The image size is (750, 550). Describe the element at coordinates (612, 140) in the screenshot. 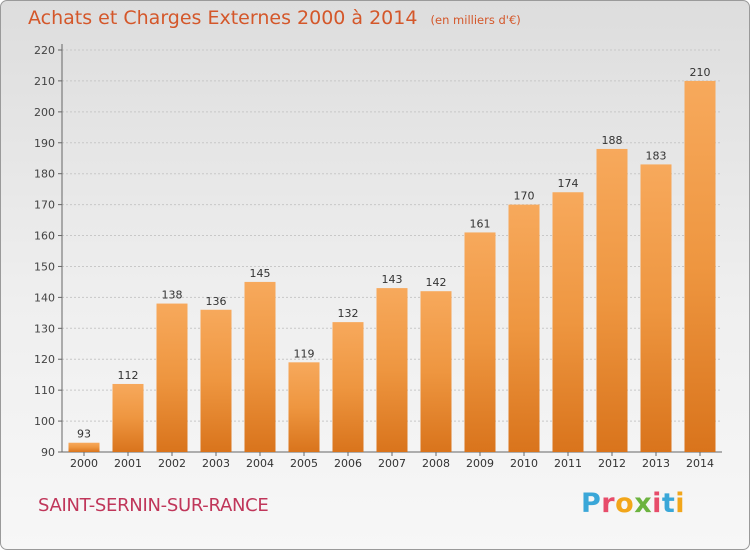

I see `data-label: 188` at that location.